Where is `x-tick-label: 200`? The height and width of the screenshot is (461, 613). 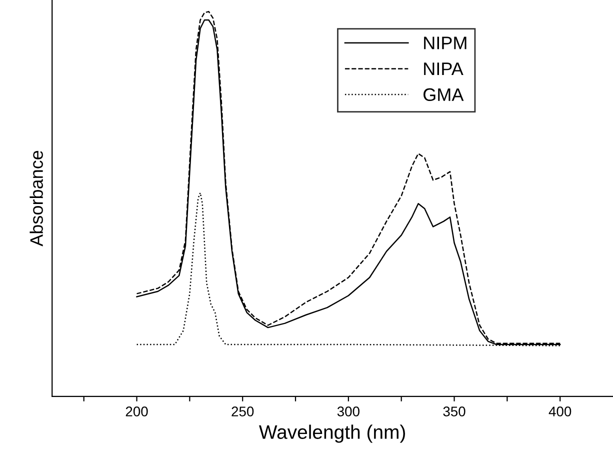
x-tick-label: 200 is located at coordinates (137, 411).